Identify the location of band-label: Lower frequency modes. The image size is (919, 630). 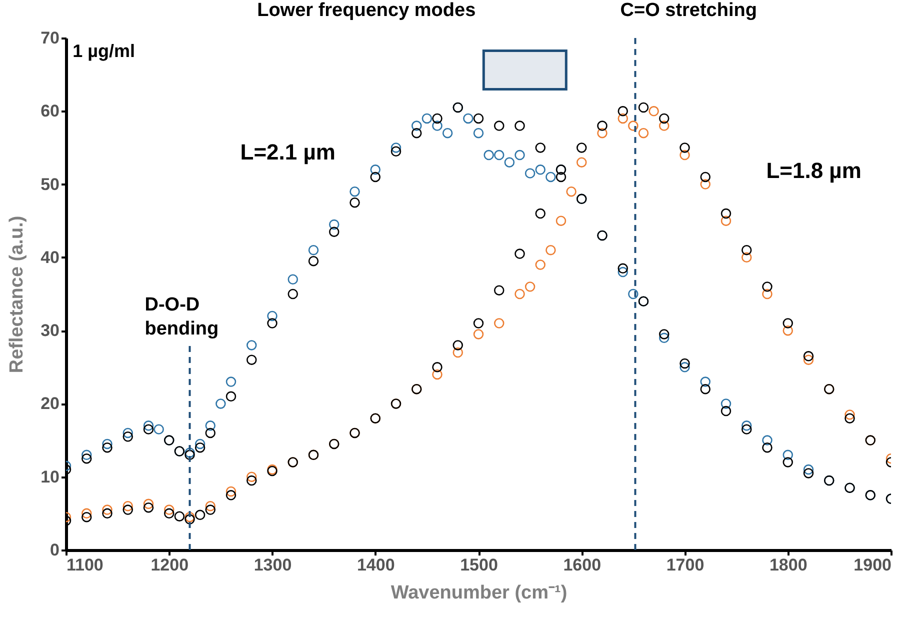
(366, 11).